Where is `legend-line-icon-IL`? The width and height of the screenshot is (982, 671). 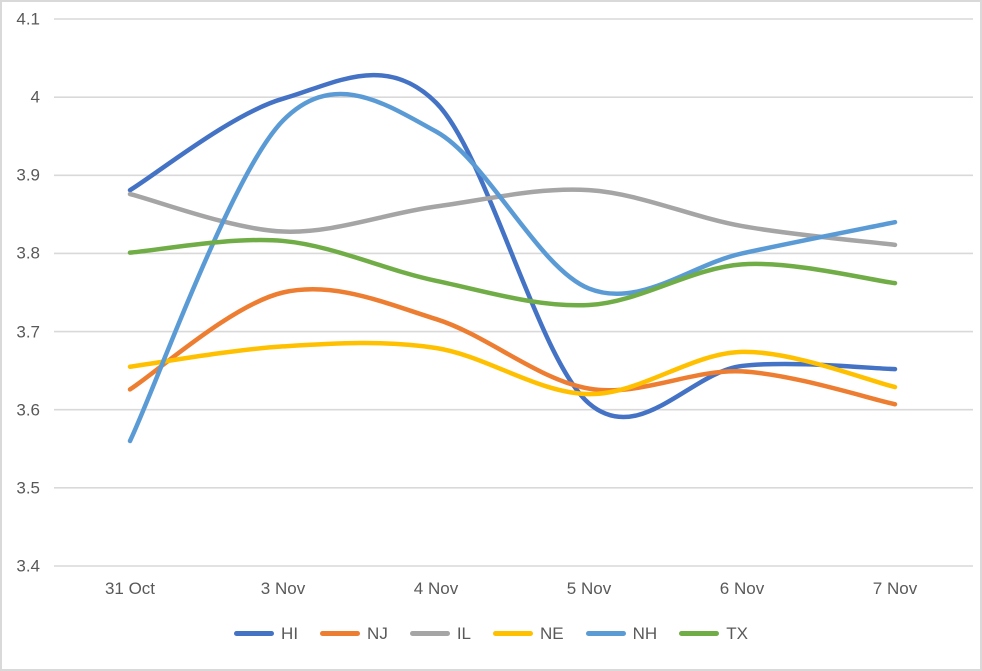 legend-line-icon-IL is located at coordinates (429, 633).